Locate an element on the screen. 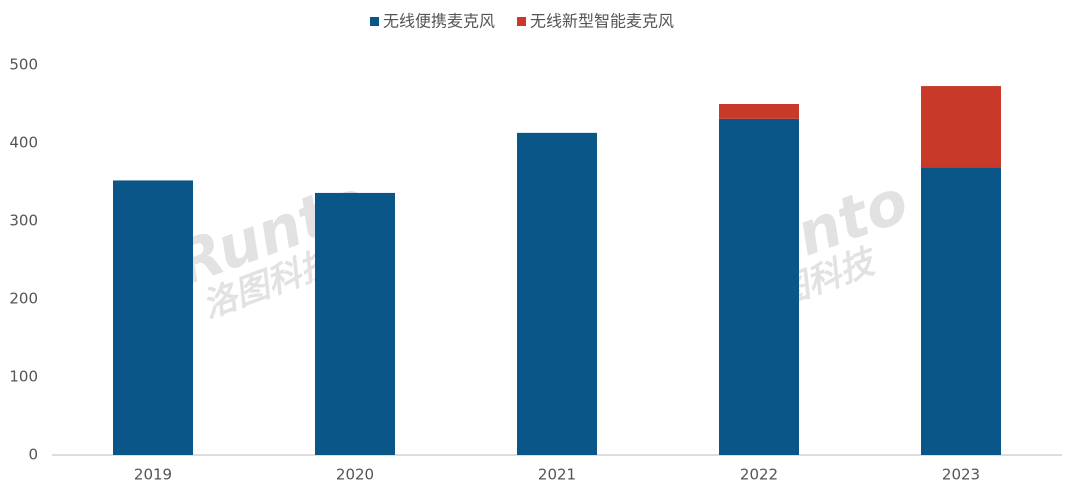 This screenshot has width=1080, height=495. x-tick-label: 2021 is located at coordinates (557, 475).